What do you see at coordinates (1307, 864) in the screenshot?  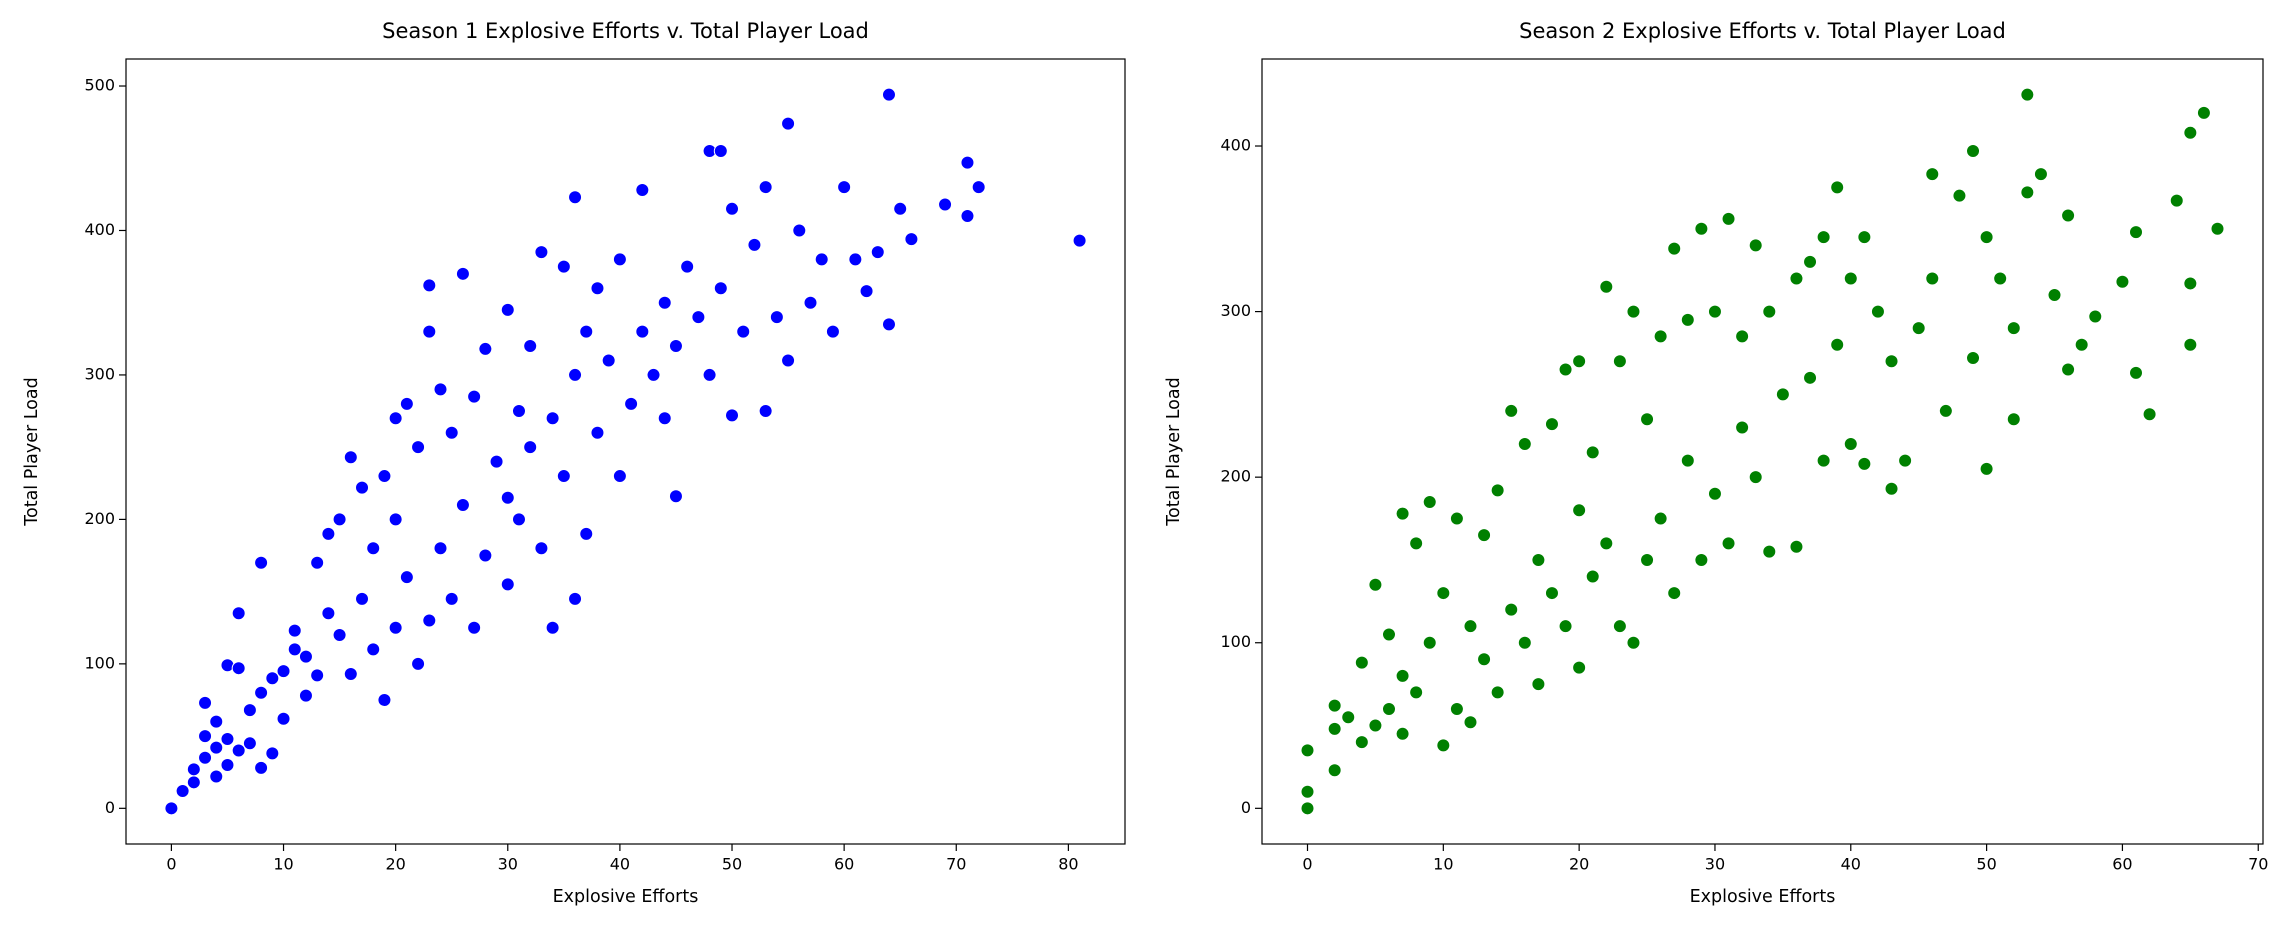 I see `x-tick-label: 0` at bounding box center [1307, 864].